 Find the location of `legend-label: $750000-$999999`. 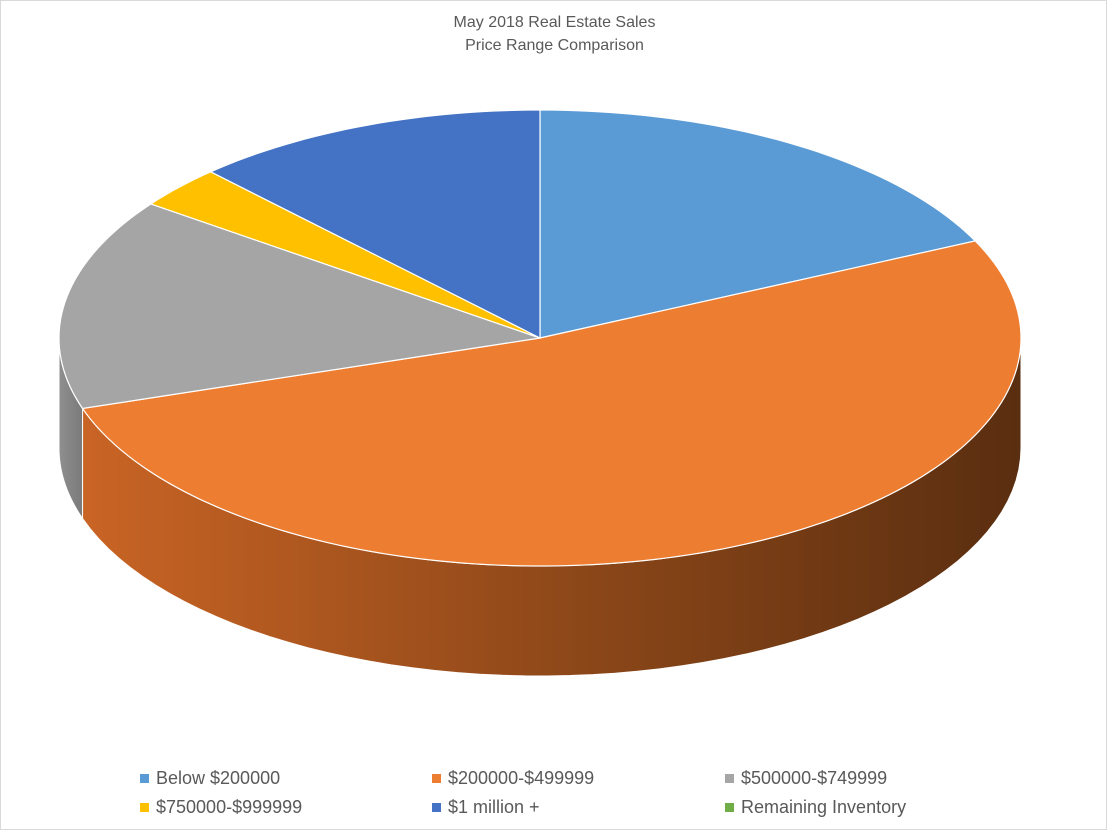

legend-label: $750000-$999999 is located at coordinates (229, 807).